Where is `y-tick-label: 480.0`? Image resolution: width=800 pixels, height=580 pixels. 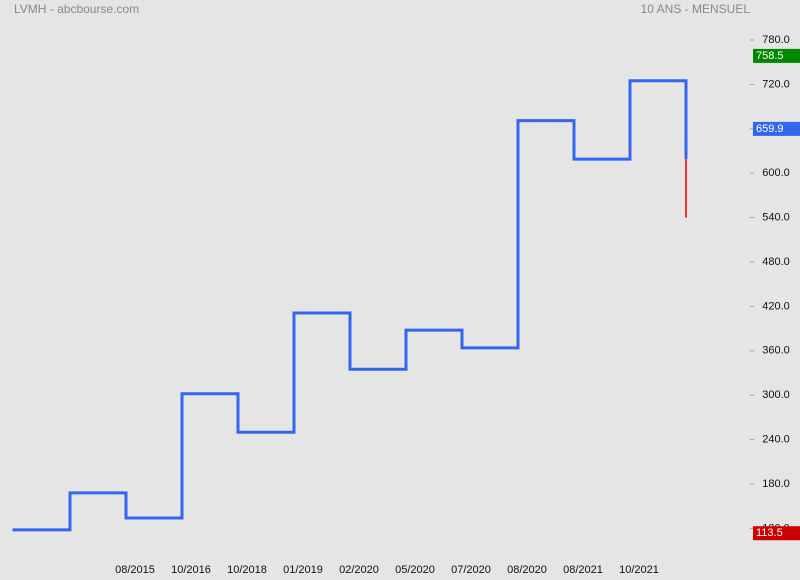
y-tick-label: 480.0 is located at coordinates (776, 262).